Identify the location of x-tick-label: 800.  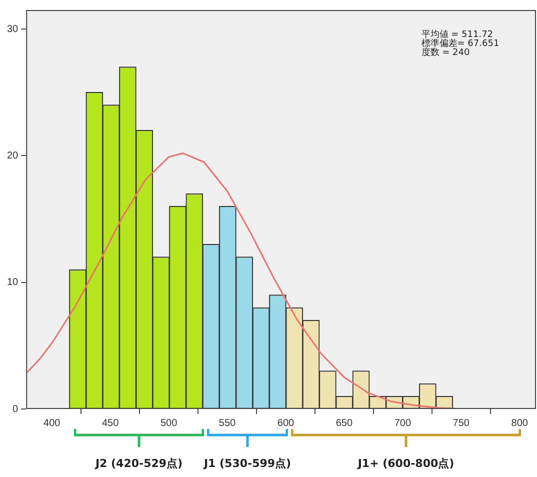
(519, 423).